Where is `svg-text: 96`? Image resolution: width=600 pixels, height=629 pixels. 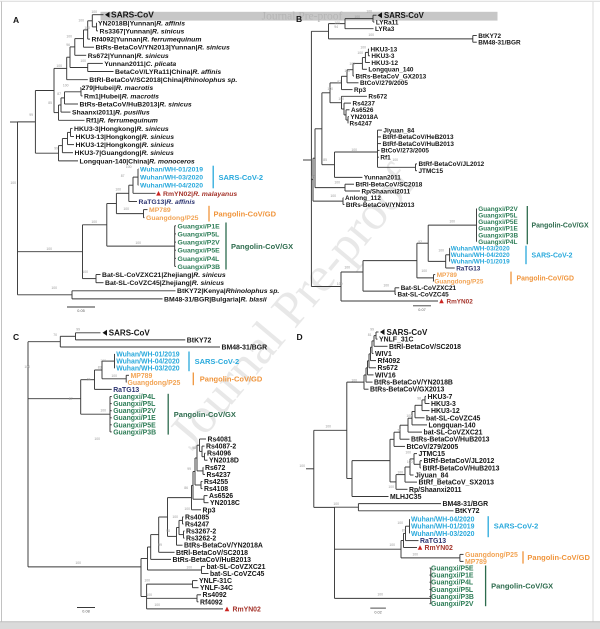 svg-text: 96 is located at coordinates (68, 45).